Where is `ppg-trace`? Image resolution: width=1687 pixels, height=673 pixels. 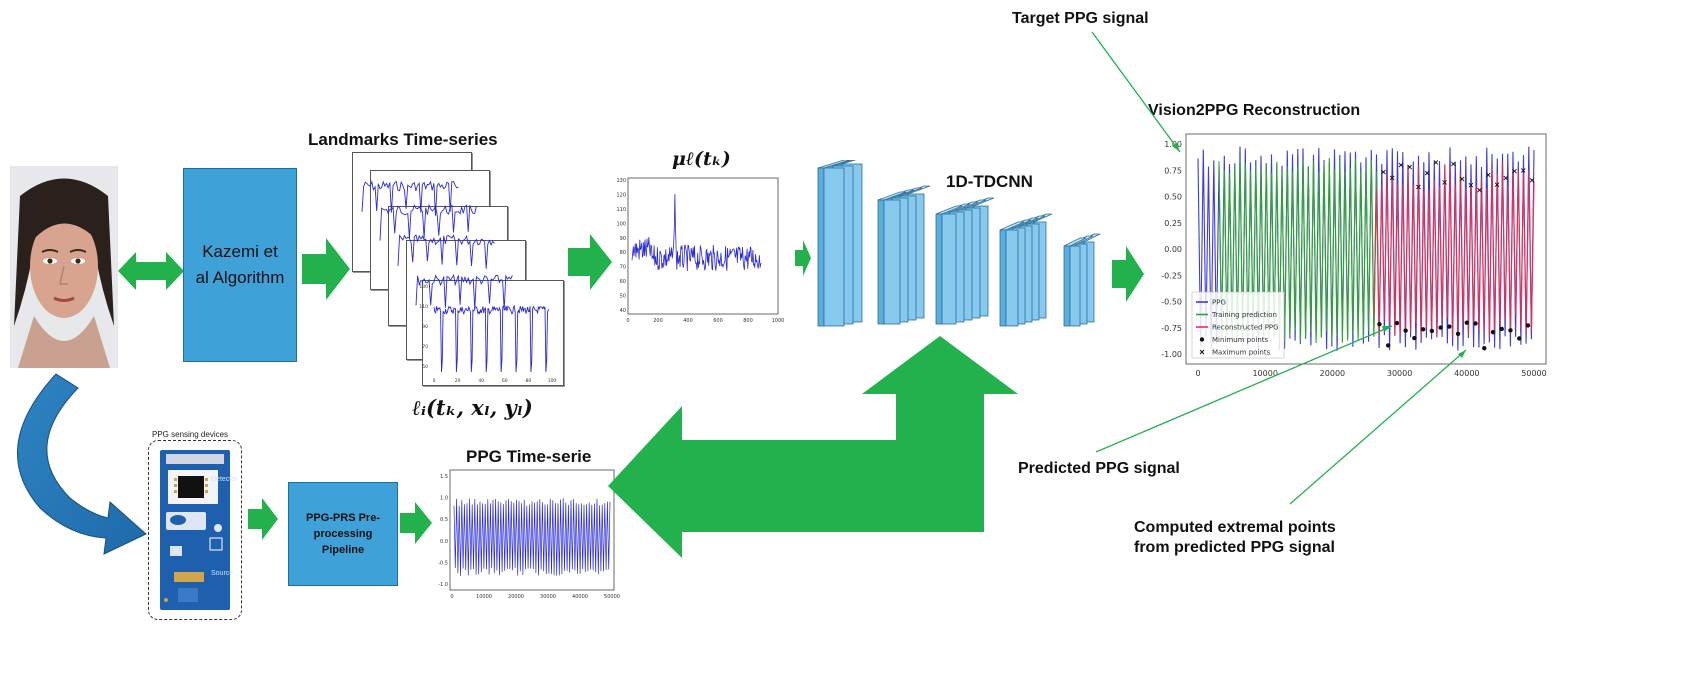
ppg-trace is located at coordinates (532, 537).